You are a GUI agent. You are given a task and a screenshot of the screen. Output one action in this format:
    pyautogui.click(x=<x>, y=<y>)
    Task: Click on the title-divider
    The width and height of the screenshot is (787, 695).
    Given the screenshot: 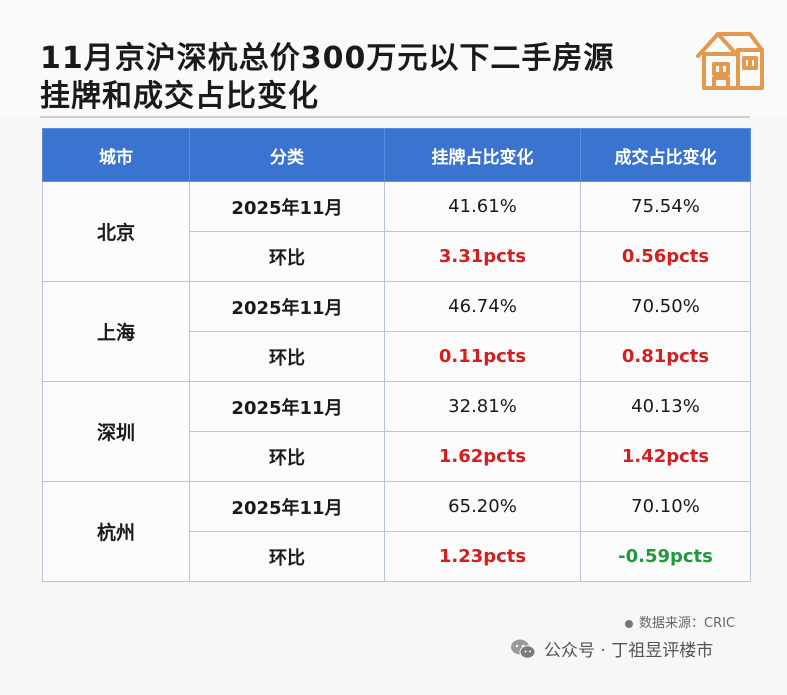 What is the action you would take?
    pyautogui.click(x=395, y=117)
    